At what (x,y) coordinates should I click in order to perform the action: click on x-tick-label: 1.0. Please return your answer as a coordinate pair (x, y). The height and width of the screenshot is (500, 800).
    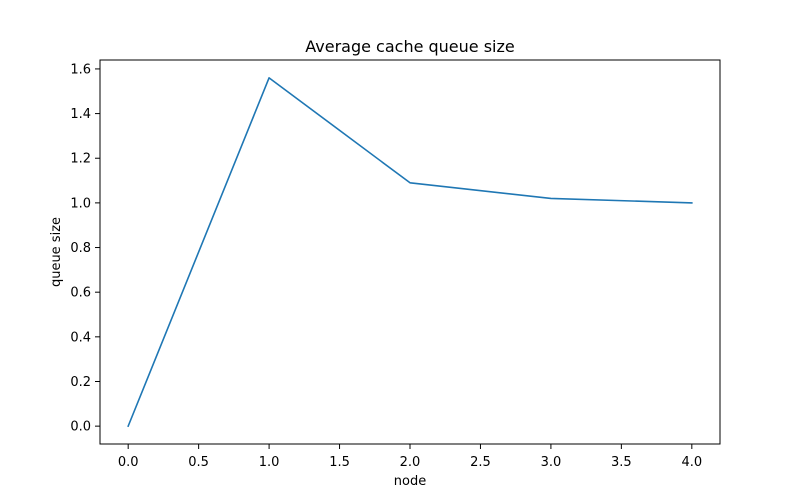
    Looking at the image, I should click on (269, 462).